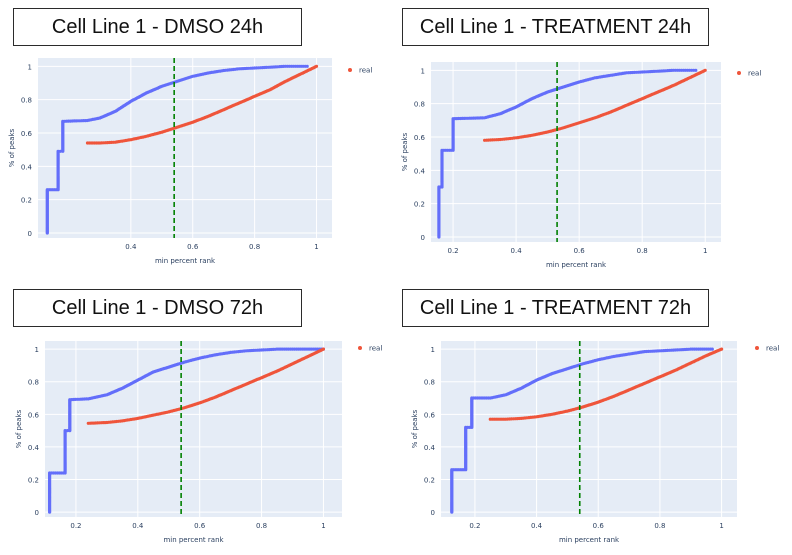 The width and height of the screenshot is (792, 555). Describe the element at coordinates (555, 27) in the screenshot. I see `panel-title: Cell Line 1 - TREATMENT 24h` at that location.